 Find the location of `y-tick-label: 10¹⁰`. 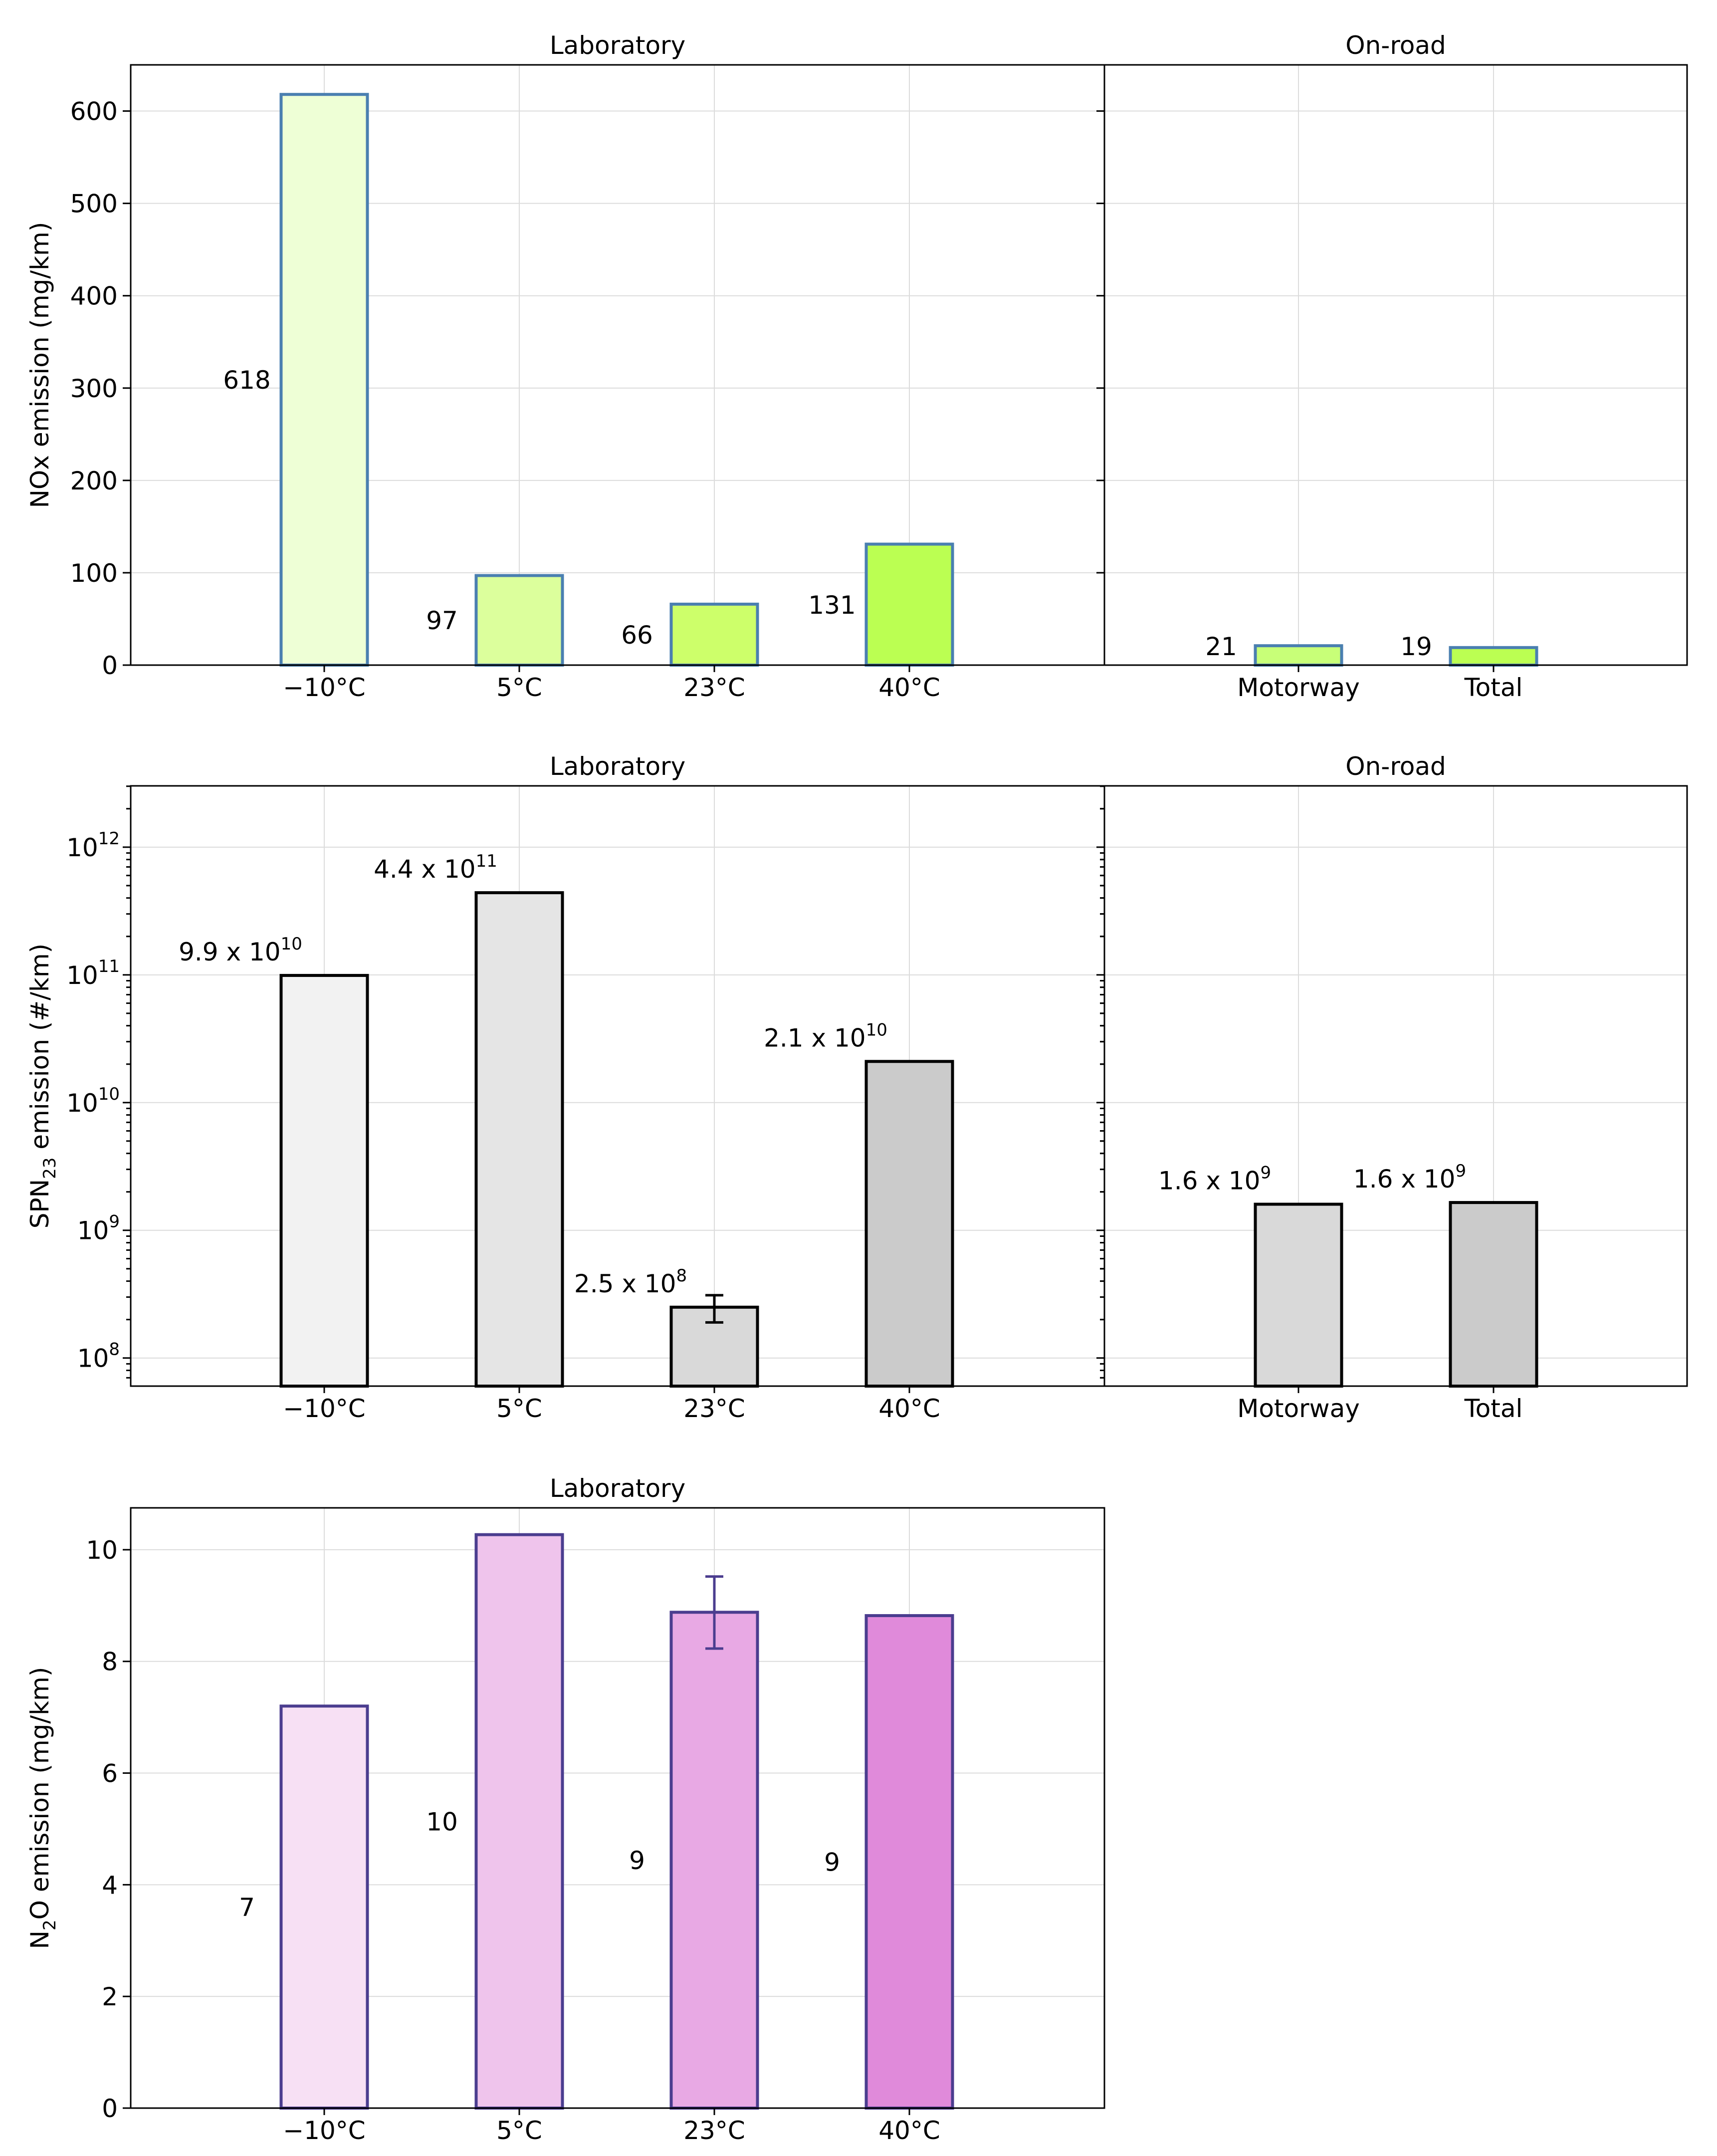

y-tick-label: 10¹⁰ is located at coordinates (93, 1101).